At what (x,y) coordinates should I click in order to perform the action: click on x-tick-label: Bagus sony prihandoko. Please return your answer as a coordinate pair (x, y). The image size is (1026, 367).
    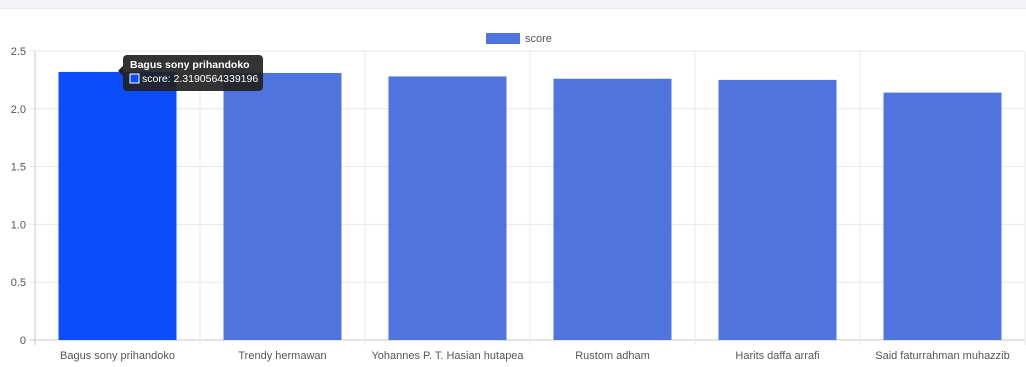
    Looking at the image, I should click on (117, 356).